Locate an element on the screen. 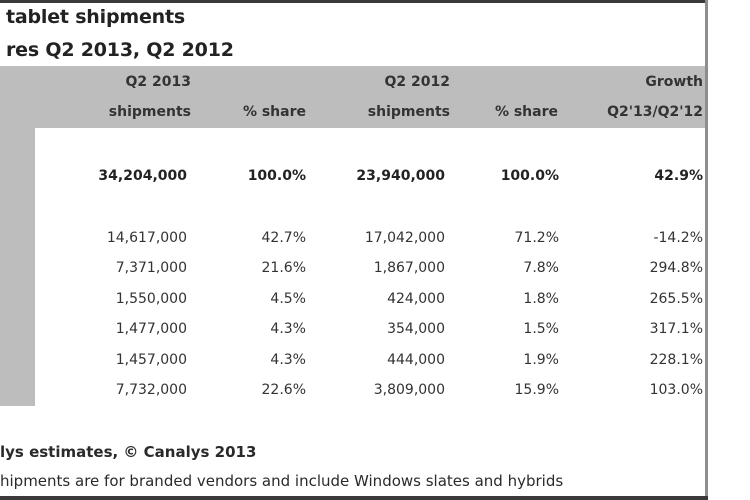 This screenshot has width=750, height=500. col-header-growth-line2: Q2'13/Q2'12 is located at coordinates (655, 112).